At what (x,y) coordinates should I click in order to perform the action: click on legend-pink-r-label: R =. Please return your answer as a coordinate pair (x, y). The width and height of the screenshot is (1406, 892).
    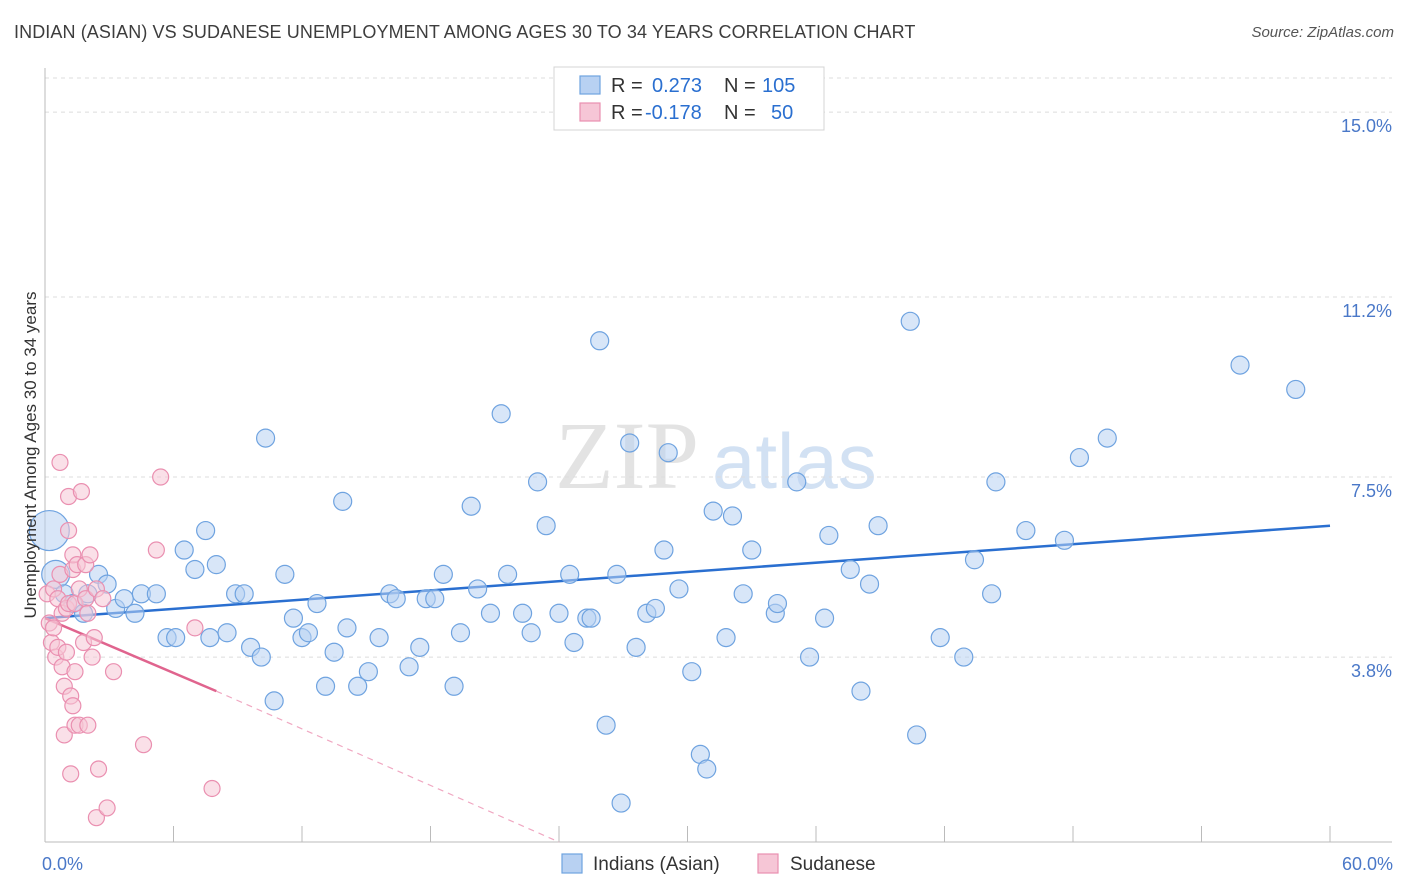
    Looking at the image, I should click on (627, 113).